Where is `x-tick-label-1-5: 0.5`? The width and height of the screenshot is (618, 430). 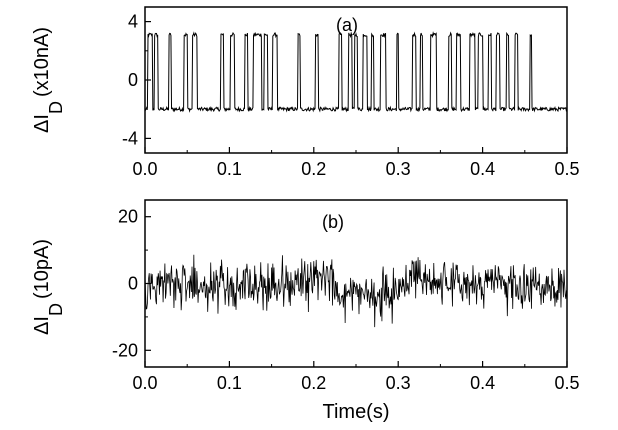
x-tick-label-1-5: 0.5 is located at coordinates (566, 383).